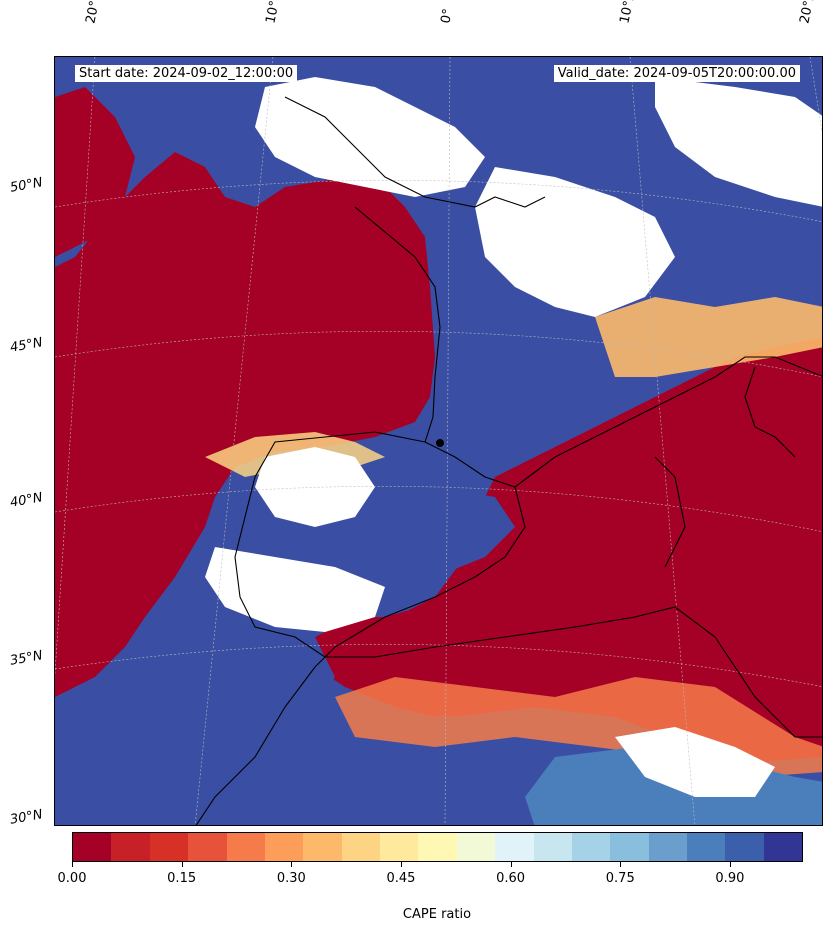  What do you see at coordinates (620, 878) in the screenshot?
I see `colorbar-tick-label: 0.75` at bounding box center [620, 878].